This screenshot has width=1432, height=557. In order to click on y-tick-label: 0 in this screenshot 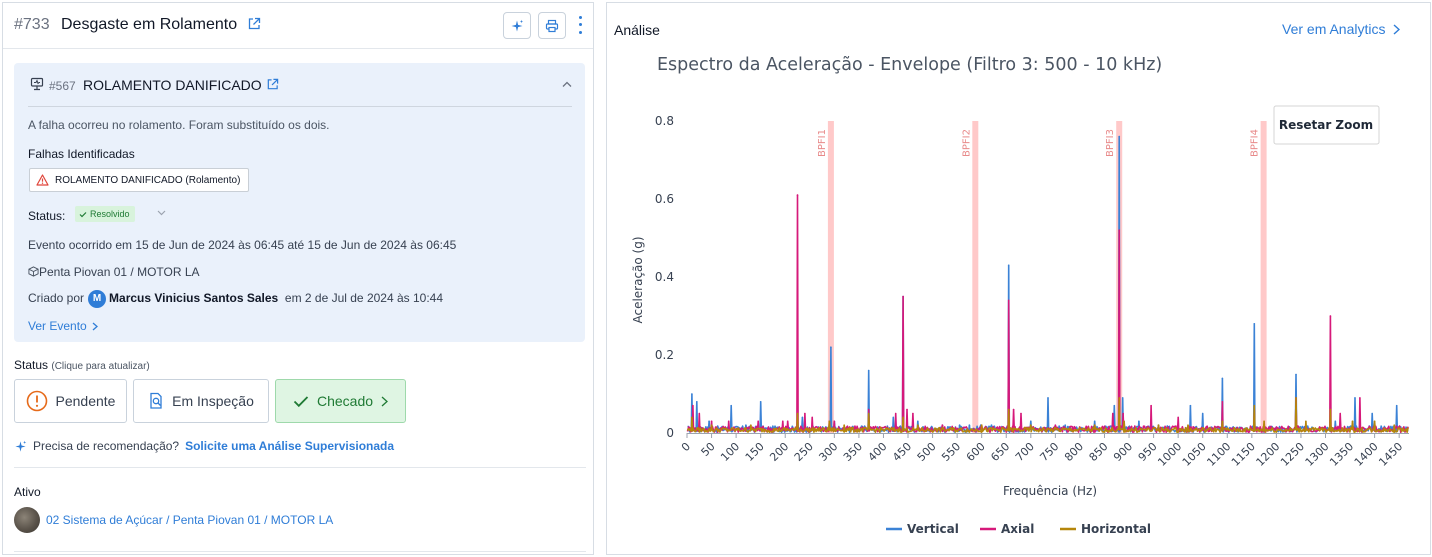, I will do `click(670, 433)`.